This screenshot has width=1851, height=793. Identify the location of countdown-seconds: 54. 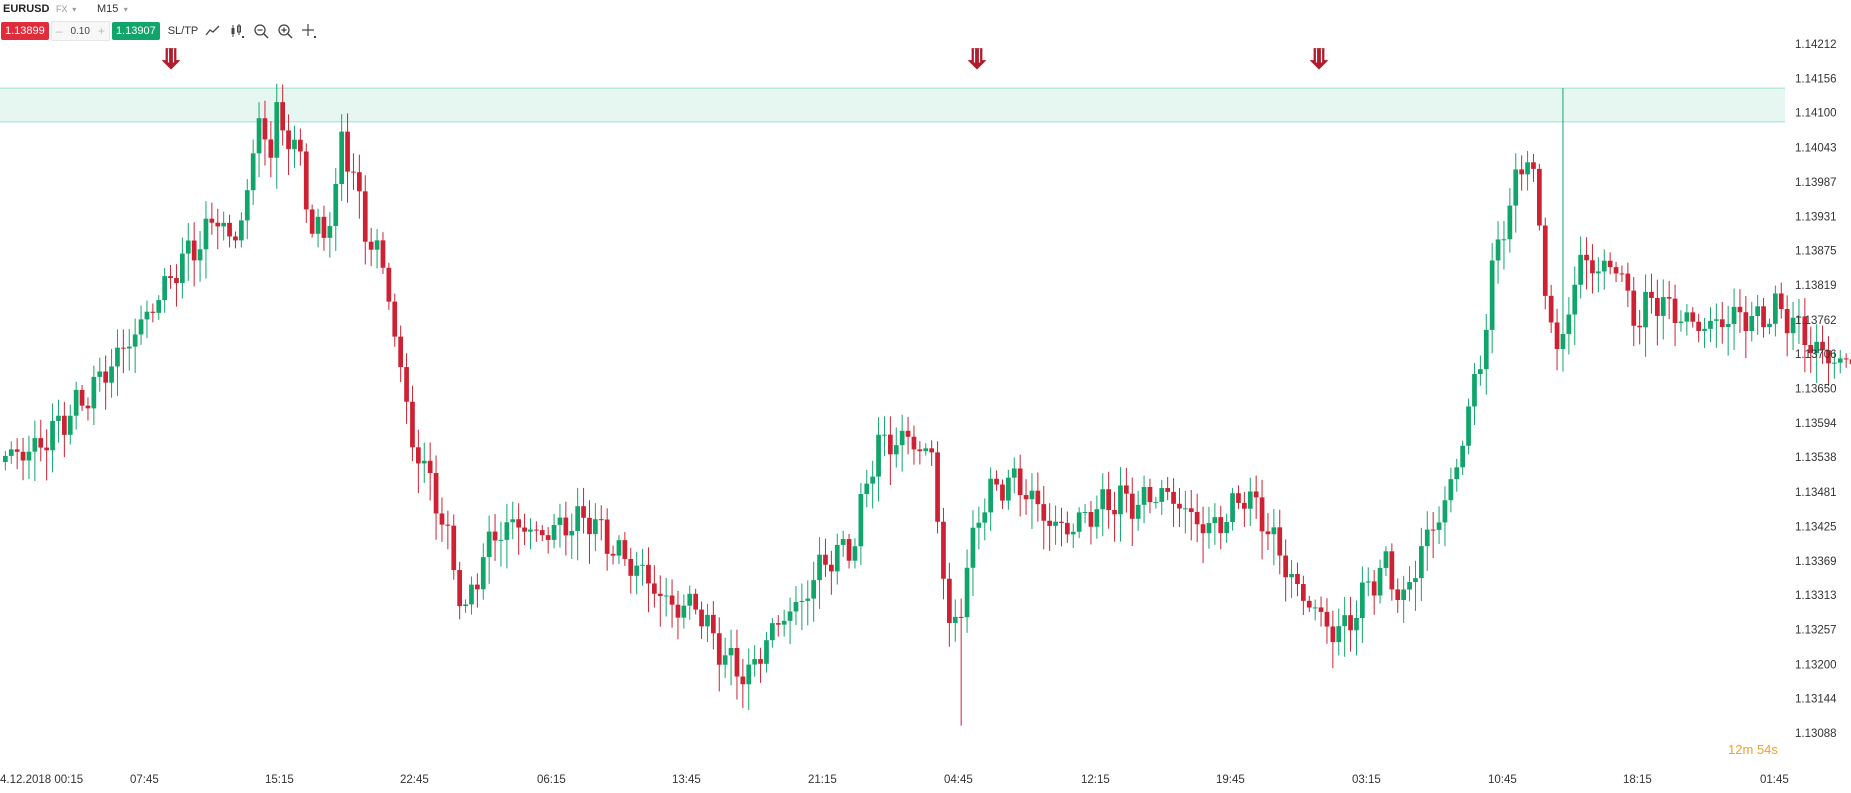
(1764, 749).